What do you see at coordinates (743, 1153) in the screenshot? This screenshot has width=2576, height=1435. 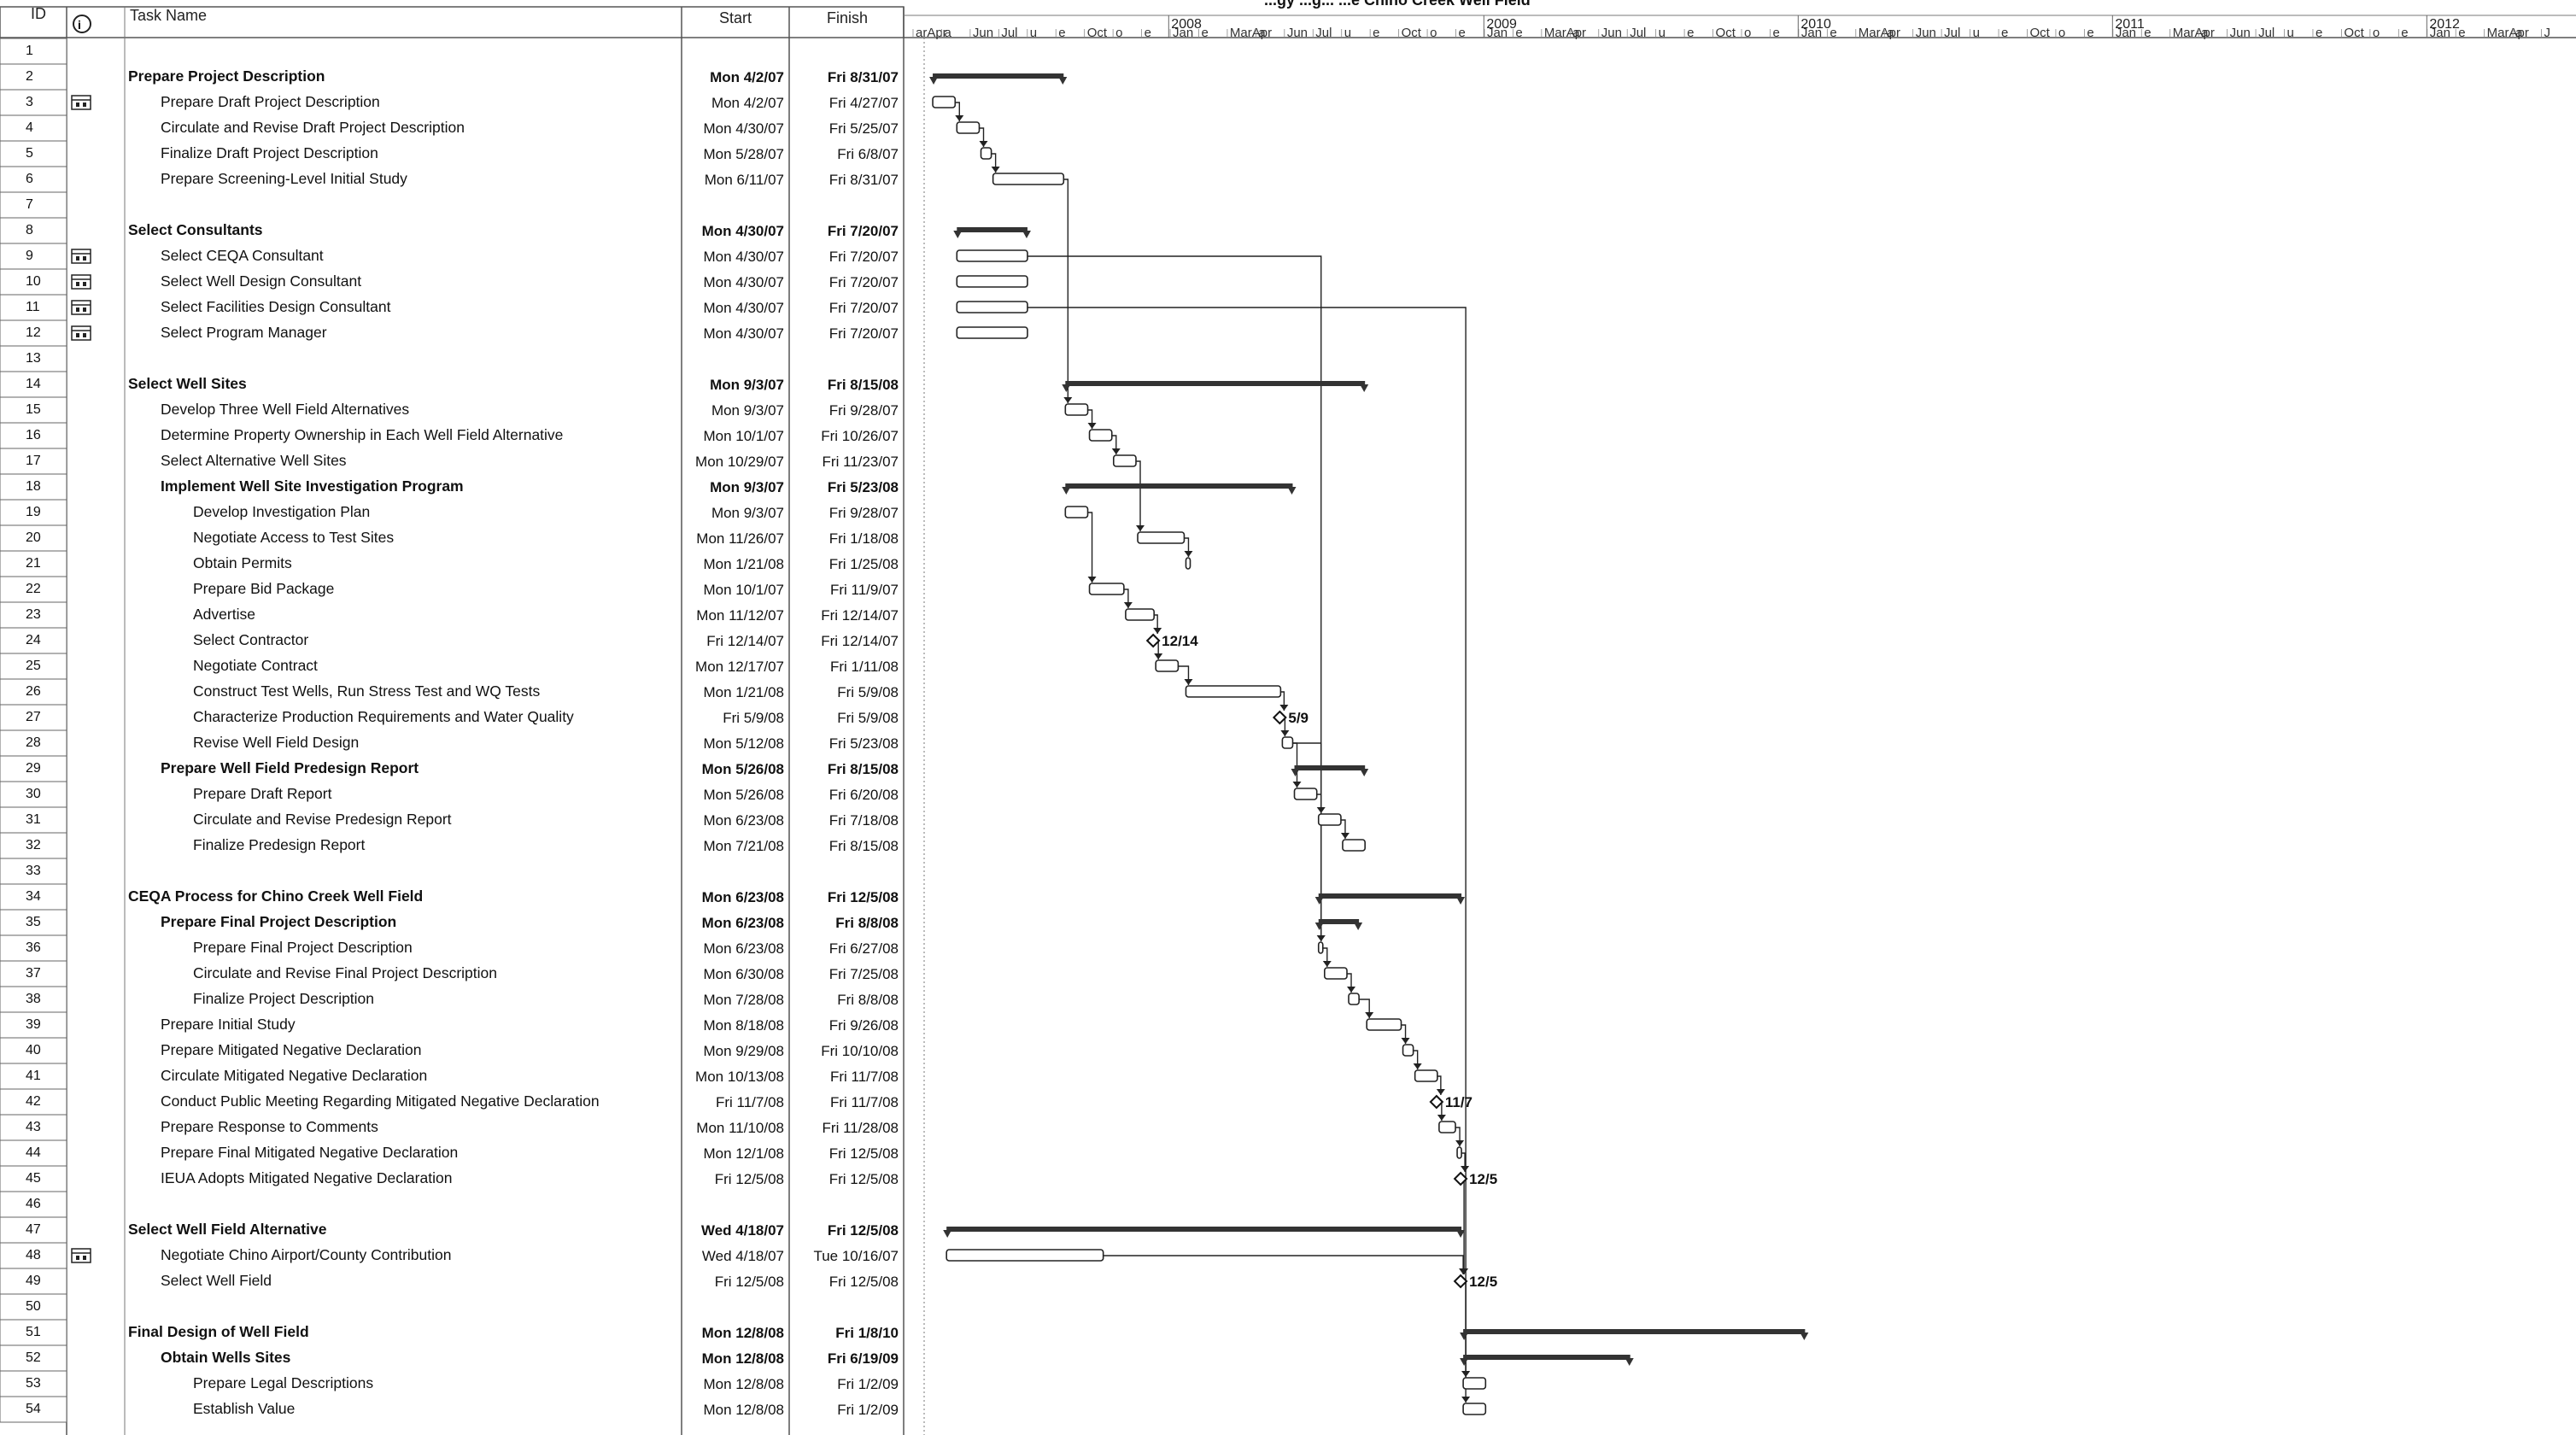 I see `task-start: Mon 12/1/08` at bounding box center [743, 1153].